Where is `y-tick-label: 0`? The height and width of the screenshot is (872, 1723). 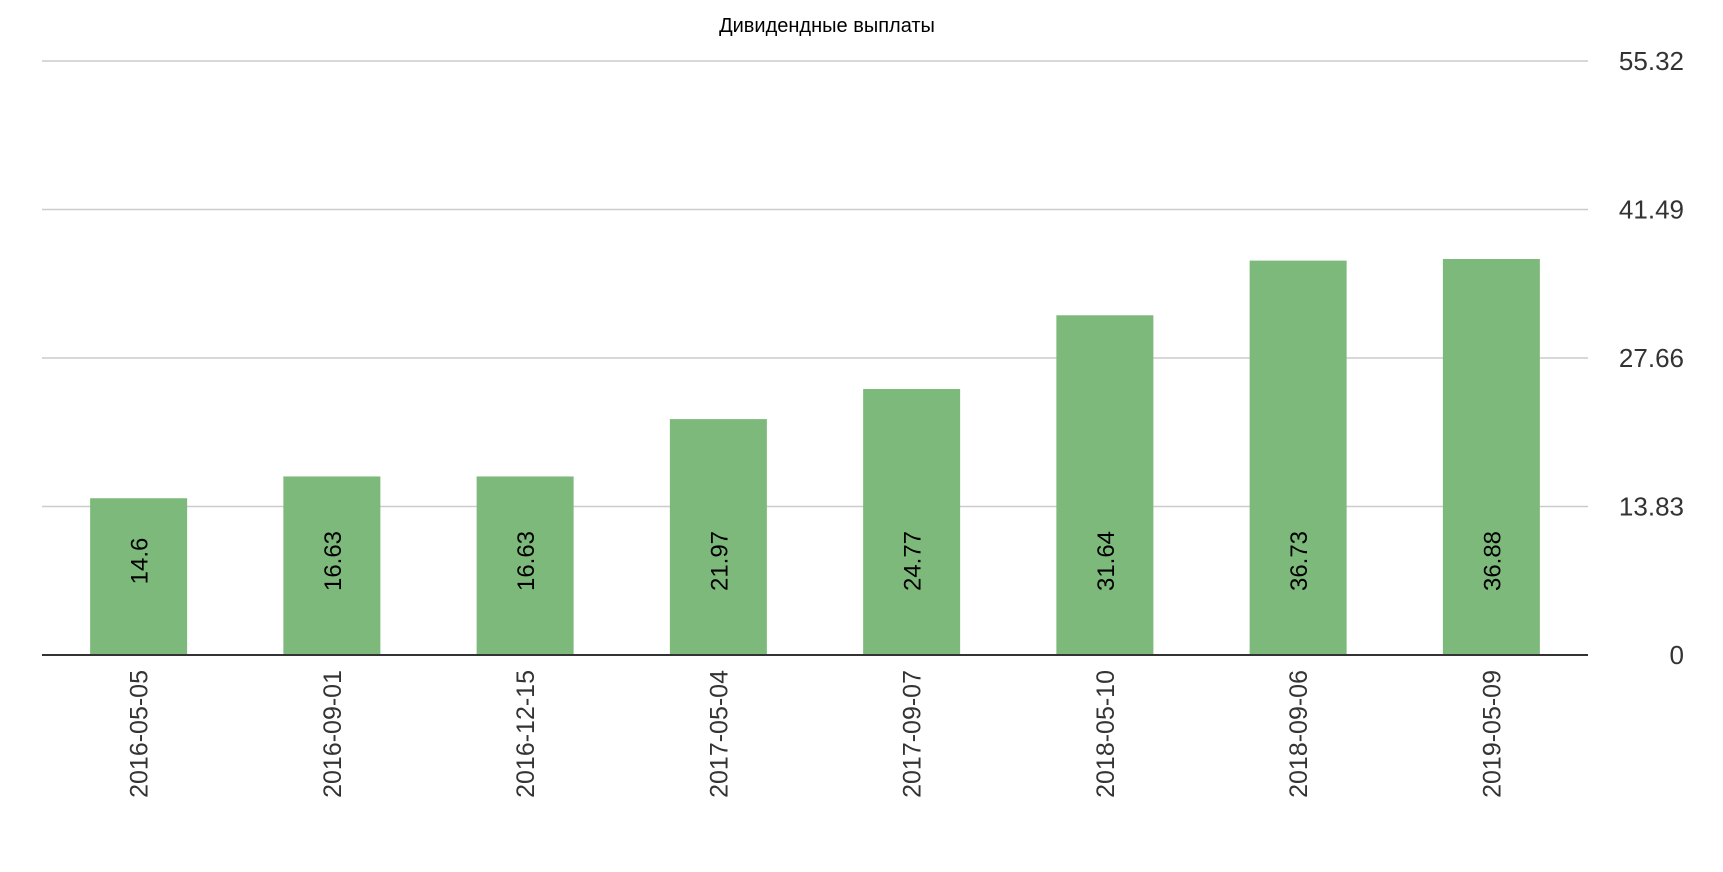
y-tick-label: 0 is located at coordinates (1677, 655).